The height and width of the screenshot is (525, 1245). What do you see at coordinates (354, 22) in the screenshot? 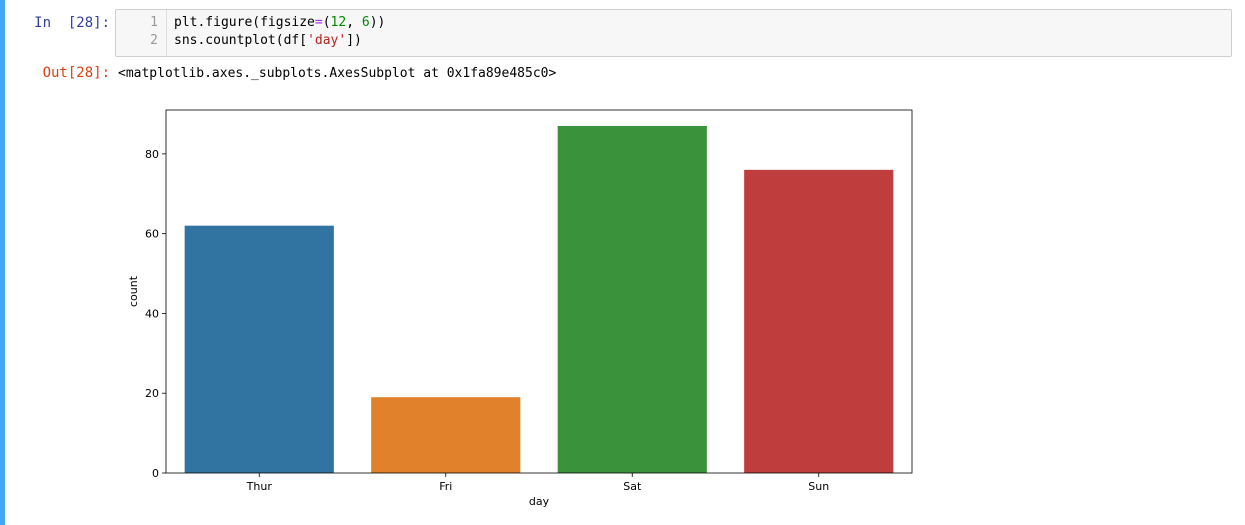
I see `code-token: ,` at bounding box center [354, 22].